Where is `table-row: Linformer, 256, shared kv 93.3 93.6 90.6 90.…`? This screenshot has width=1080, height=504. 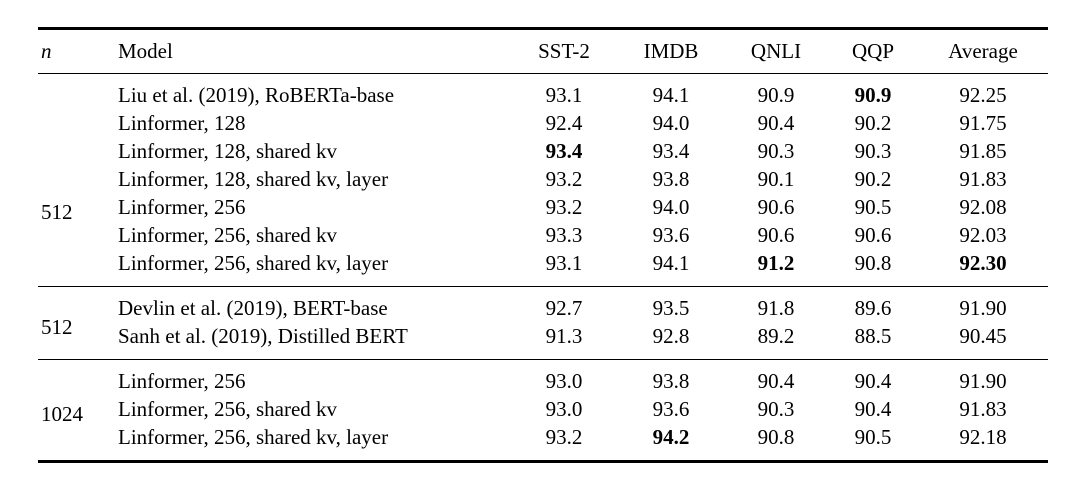
table-row: Linformer, 256, shared kv 93.3 93.6 90.6 90.… is located at coordinates (543, 235).